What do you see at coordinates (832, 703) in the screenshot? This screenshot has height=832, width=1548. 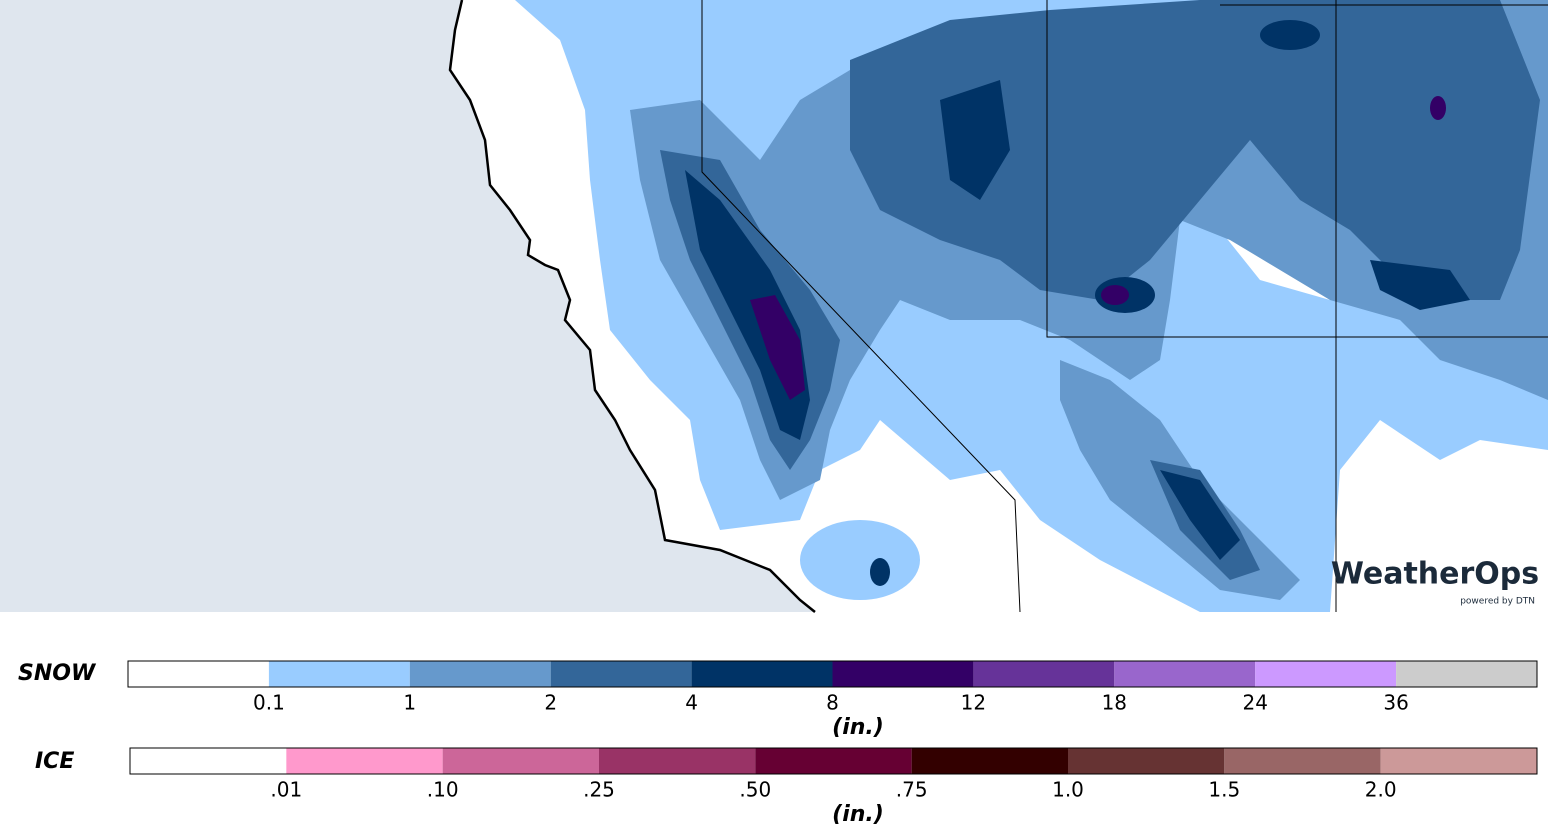 I see `legend-tick-label: 8` at bounding box center [832, 703].